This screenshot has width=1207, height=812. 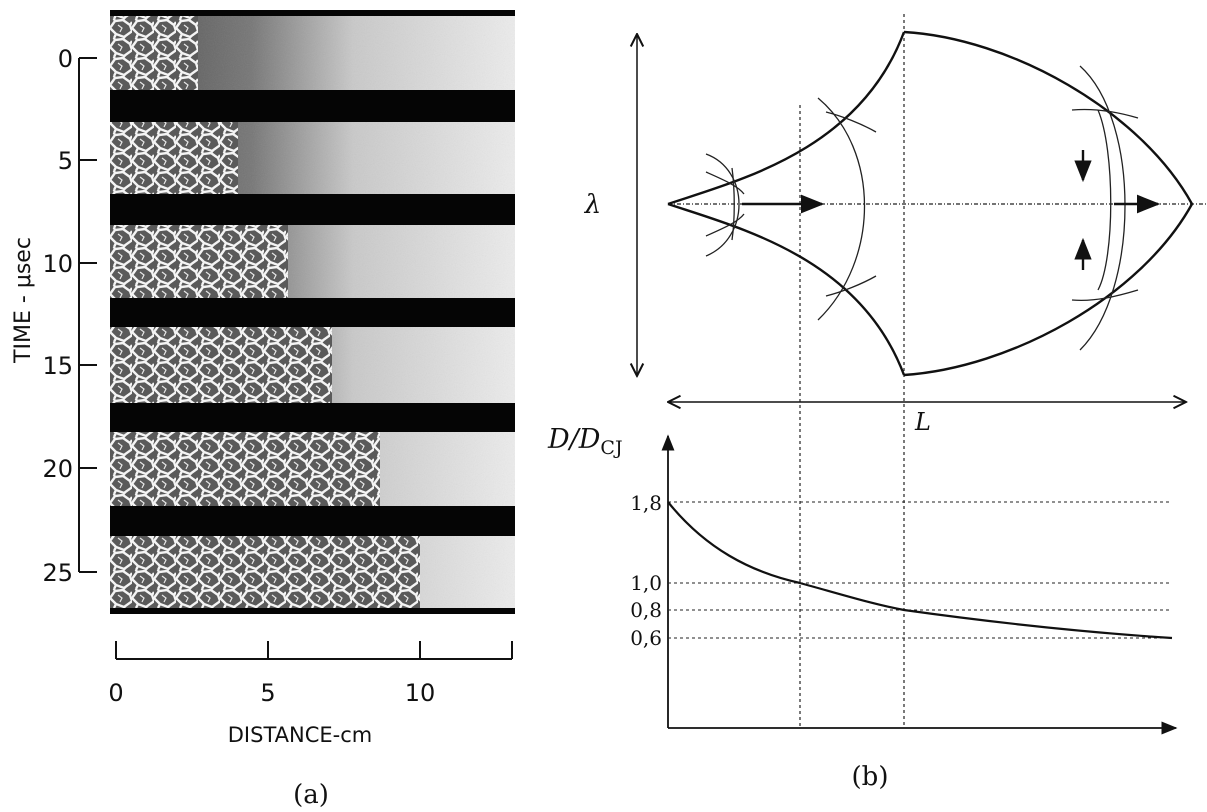 What do you see at coordinates (54, 316) in the screenshot?
I see `time-axis: 0 5 10 15 20 25 TIME - μsec` at bounding box center [54, 316].